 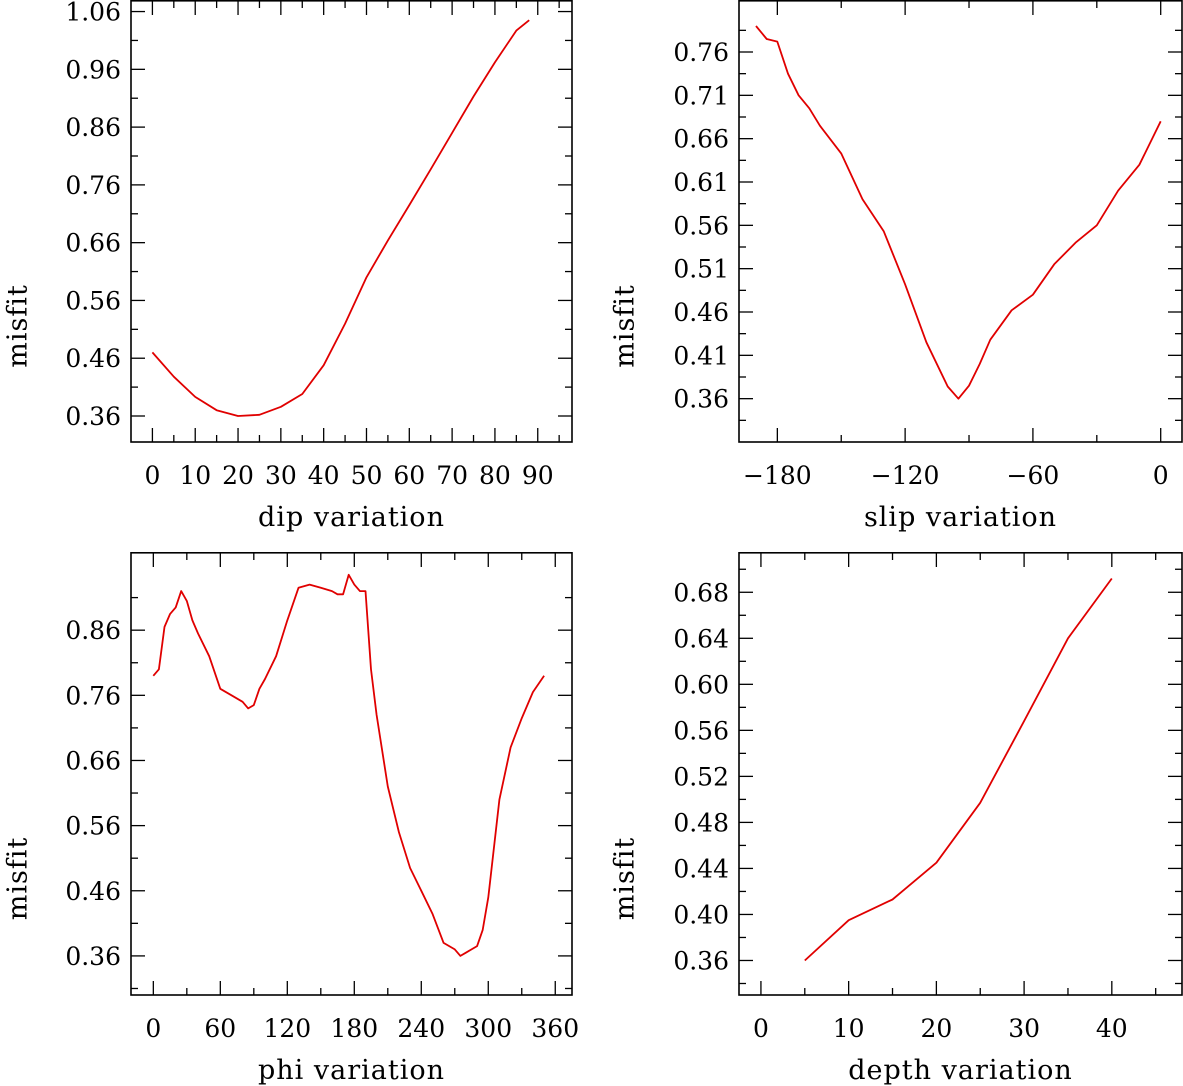 I want to click on phi-x-tick-label: 360, so click(x=555, y=1028).